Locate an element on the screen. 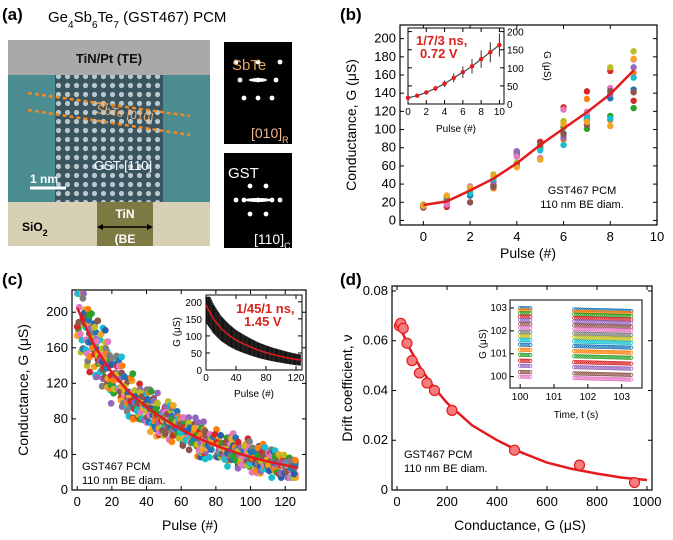 The width and height of the screenshot is (673, 540). panel-b-label: (b) is located at coordinates (351, 14).